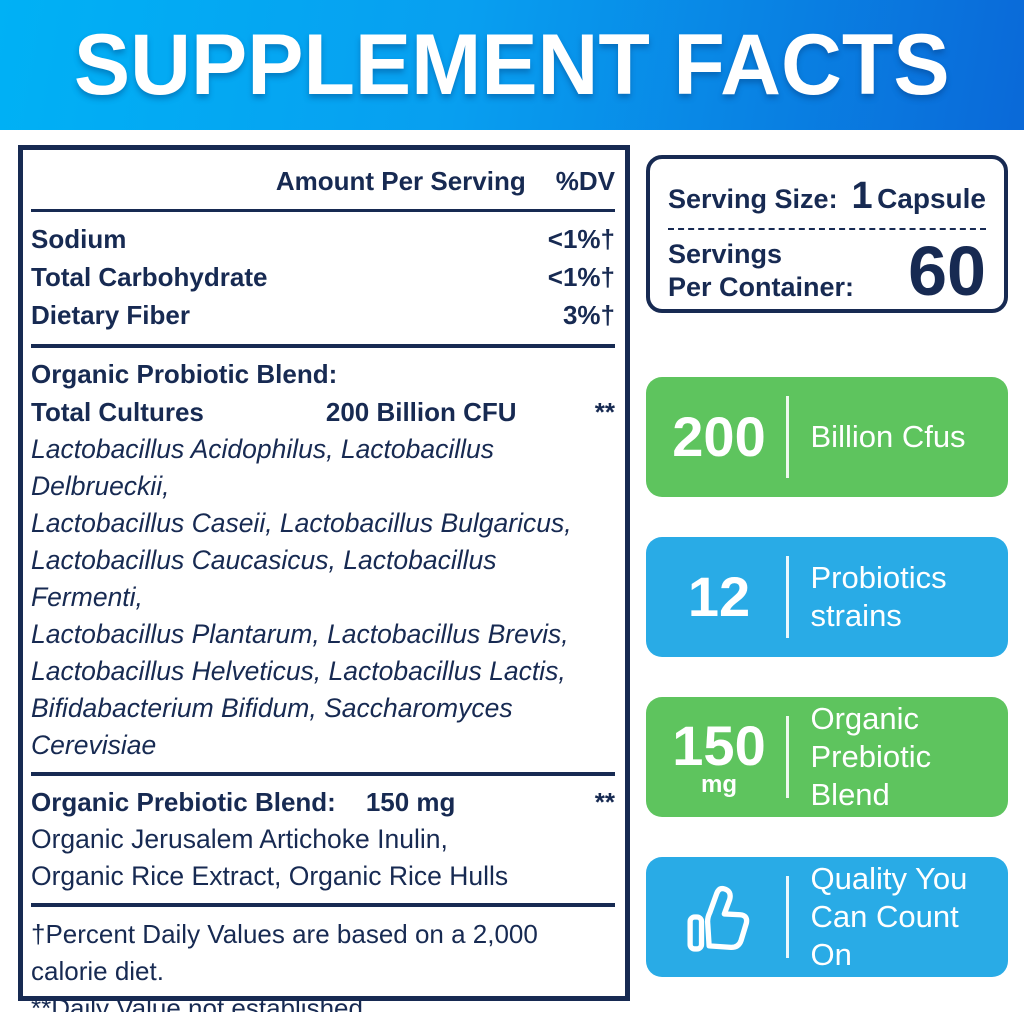 This screenshot has width=1024, height=1012. I want to click on prebiotic-blend-dv: **, so click(604, 802).